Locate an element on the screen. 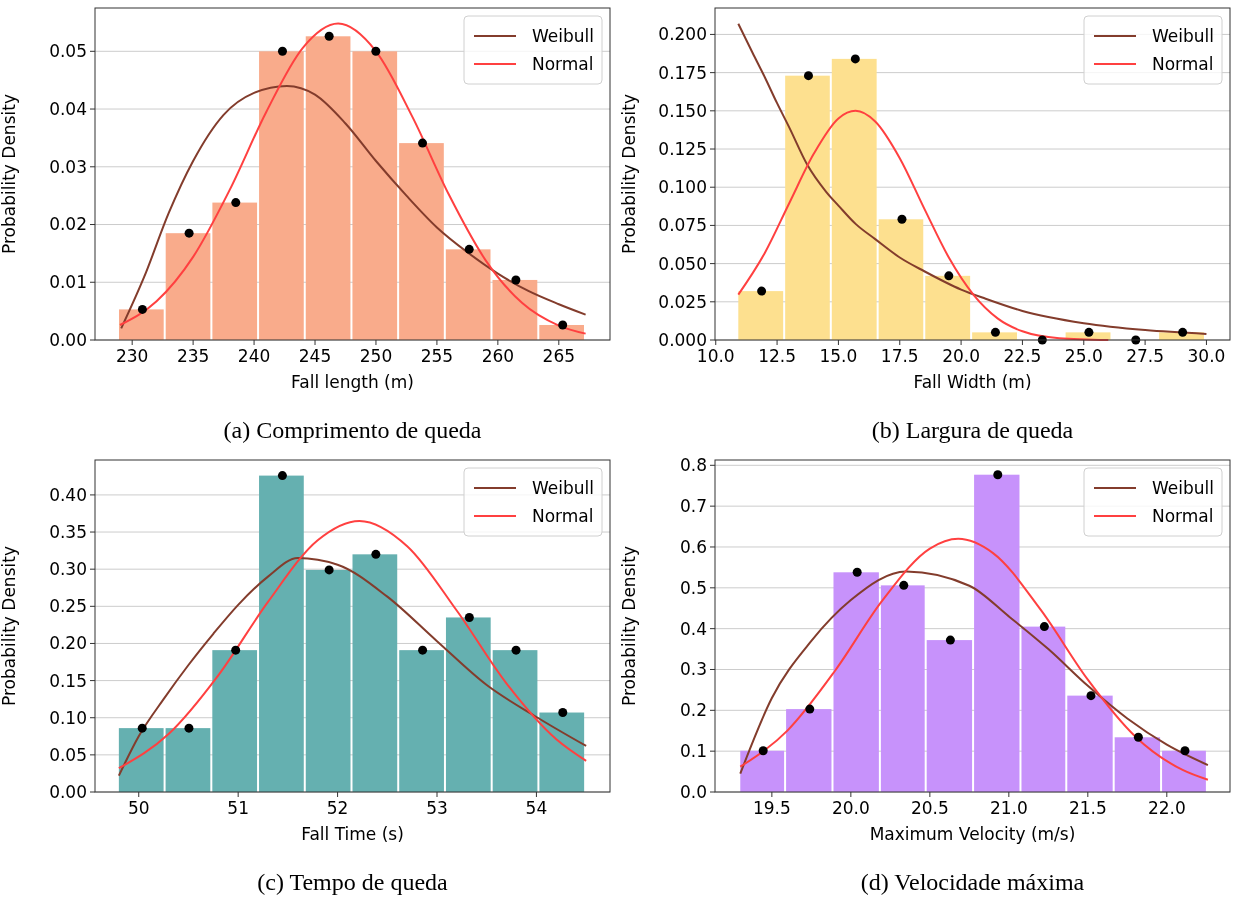 The height and width of the screenshot is (903, 1243). y-tick-label: 0.5 is located at coordinates (693, 587).